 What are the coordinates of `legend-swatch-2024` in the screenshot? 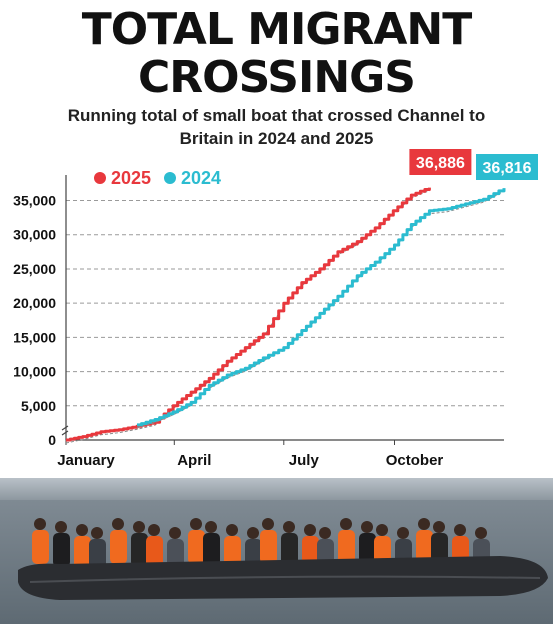 It's located at (170, 178).